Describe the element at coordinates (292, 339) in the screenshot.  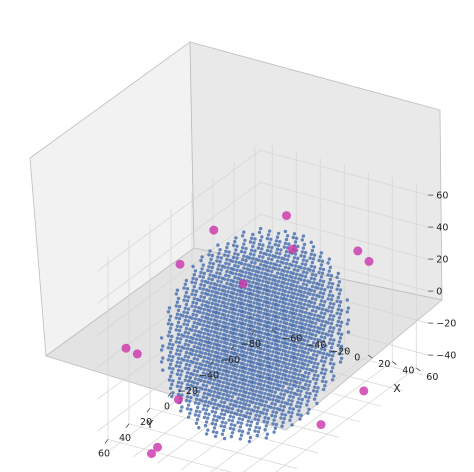
I see `x-tick-label: −60` at that location.